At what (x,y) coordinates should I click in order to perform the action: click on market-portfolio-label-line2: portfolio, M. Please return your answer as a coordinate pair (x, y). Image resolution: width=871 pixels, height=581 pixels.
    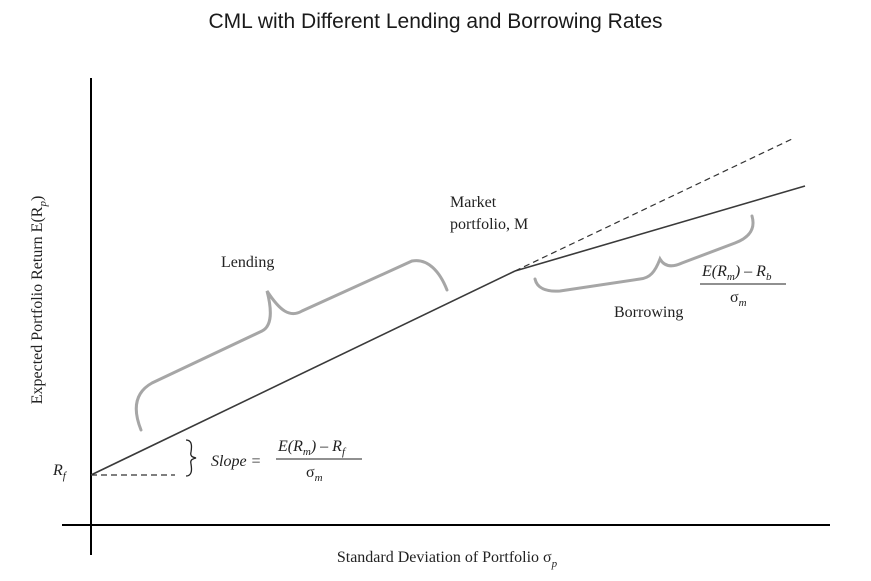
    Looking at the image, I should click on (489, 224).